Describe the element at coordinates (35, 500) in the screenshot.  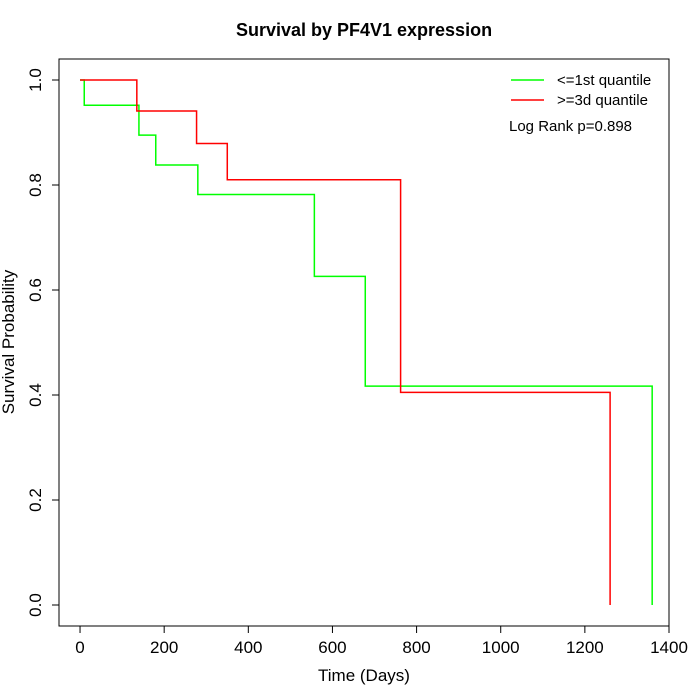
I see `y-tick-label: 0.2` at that location.